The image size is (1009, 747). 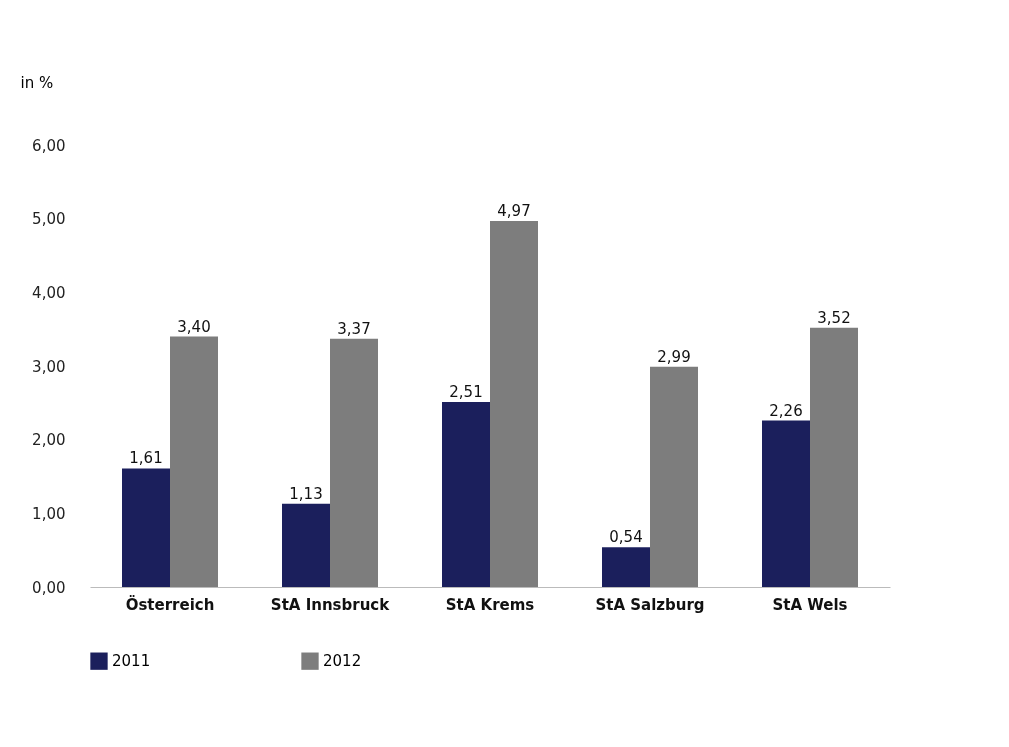 What do you see at coordinates (306, 493) in the screenshot?
I see `data-label: 1,13` at bounding box center [306, 493].